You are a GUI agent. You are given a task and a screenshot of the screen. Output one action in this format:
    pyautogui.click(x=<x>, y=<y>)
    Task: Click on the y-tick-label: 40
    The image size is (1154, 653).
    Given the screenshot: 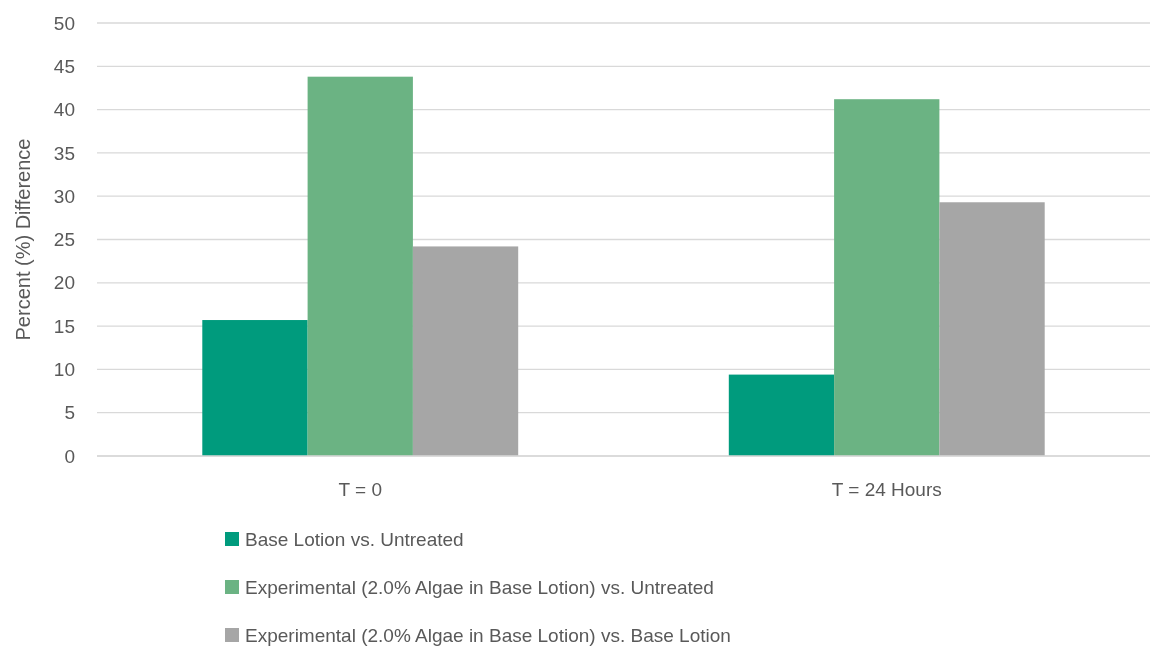 What is the action you would take?
    pyautogui.click(x=64, y=110)
    